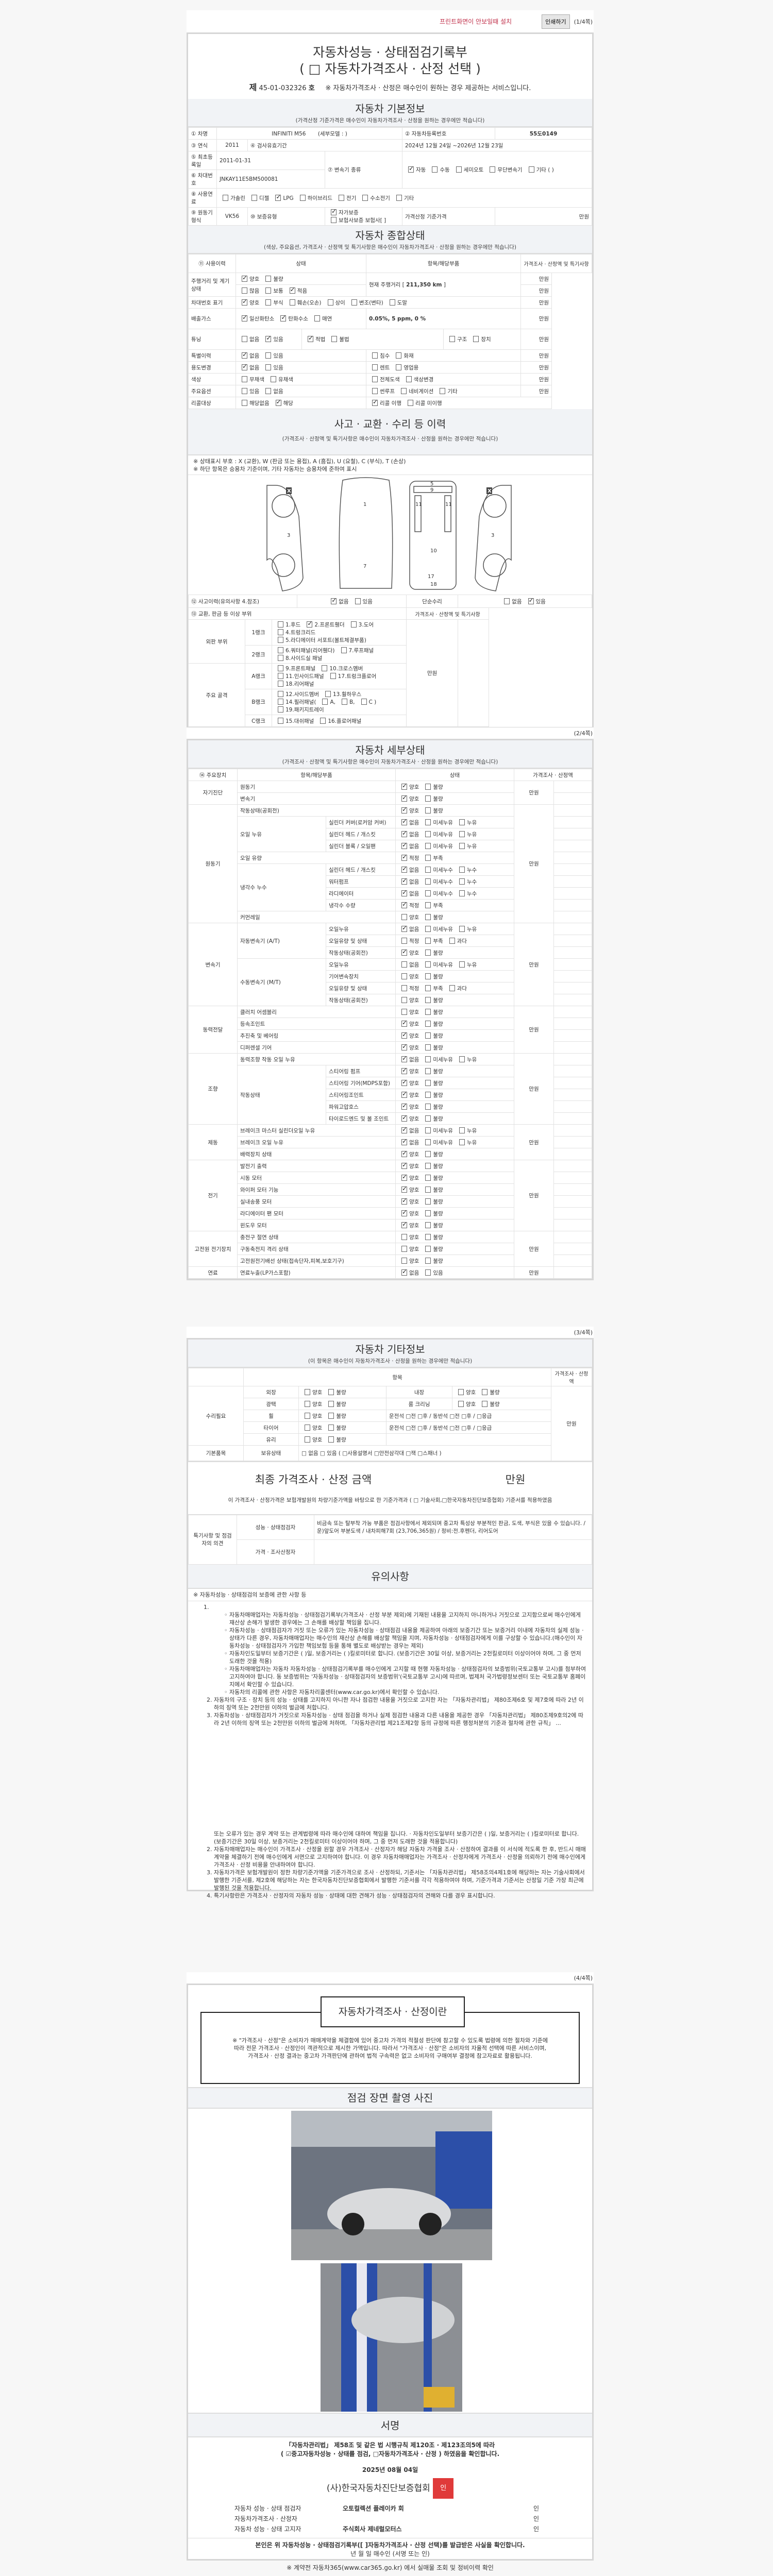  I want to click on checkbox-option: 기타 ( ), so click(540, 170).